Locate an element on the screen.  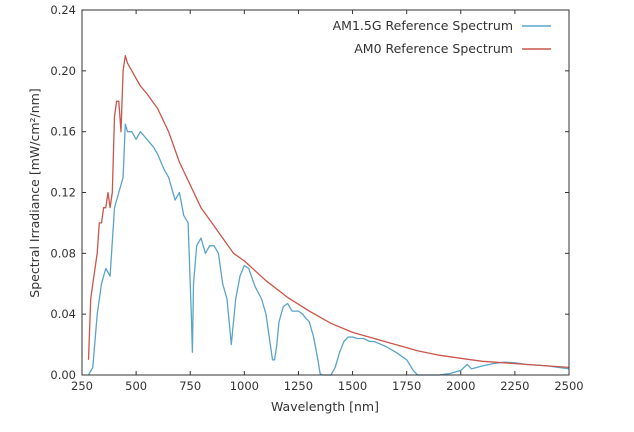
x-axis-label: Wavelength [nm] is located at coordinates (325, 406).